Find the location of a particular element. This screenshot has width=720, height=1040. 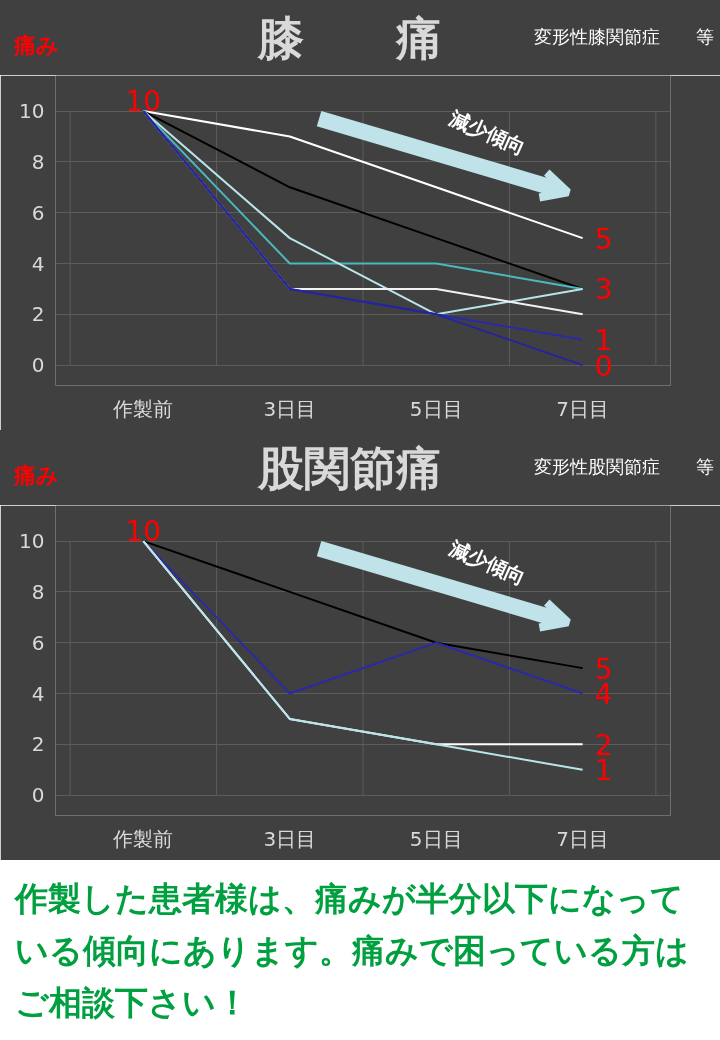

chart-title: 膝 痛 is located at coordinates (350, 38).